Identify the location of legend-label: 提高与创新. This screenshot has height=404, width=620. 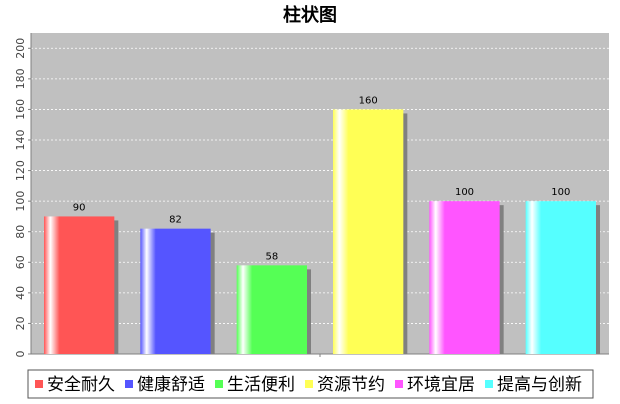
(539, 385).